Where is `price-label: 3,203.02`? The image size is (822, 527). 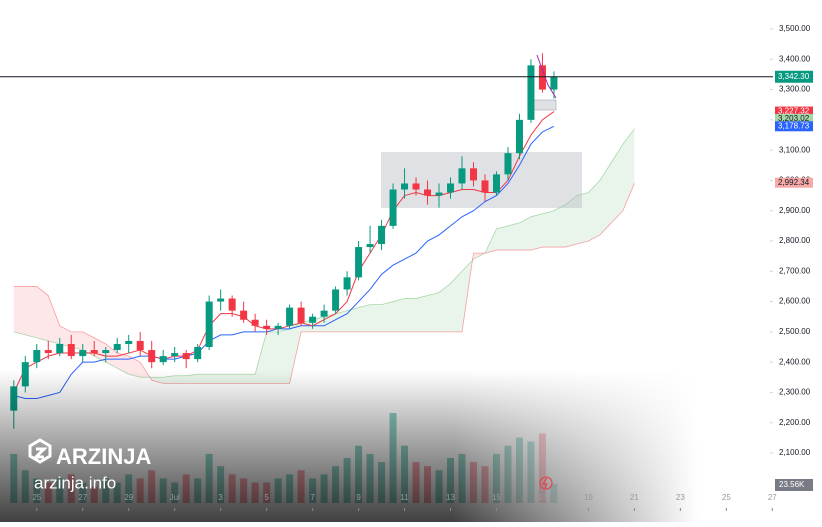
price-label: 3,203.02 is located at coordinates (794, 118).